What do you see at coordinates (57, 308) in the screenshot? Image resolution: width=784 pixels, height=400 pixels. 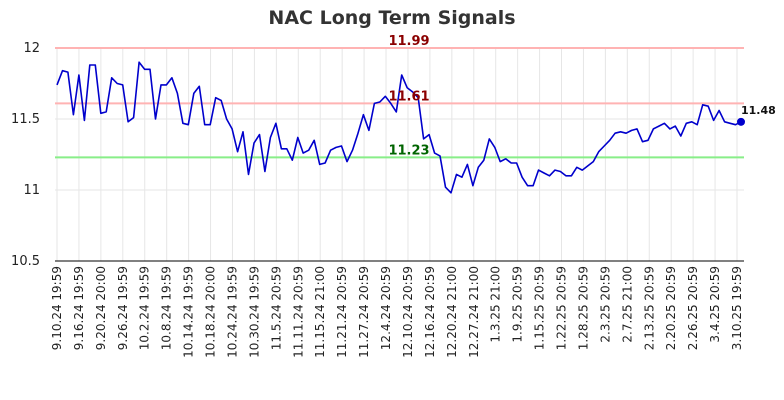 I see `x-tick-label: 9.10.24 19:59` at bounding box center [57, 308].